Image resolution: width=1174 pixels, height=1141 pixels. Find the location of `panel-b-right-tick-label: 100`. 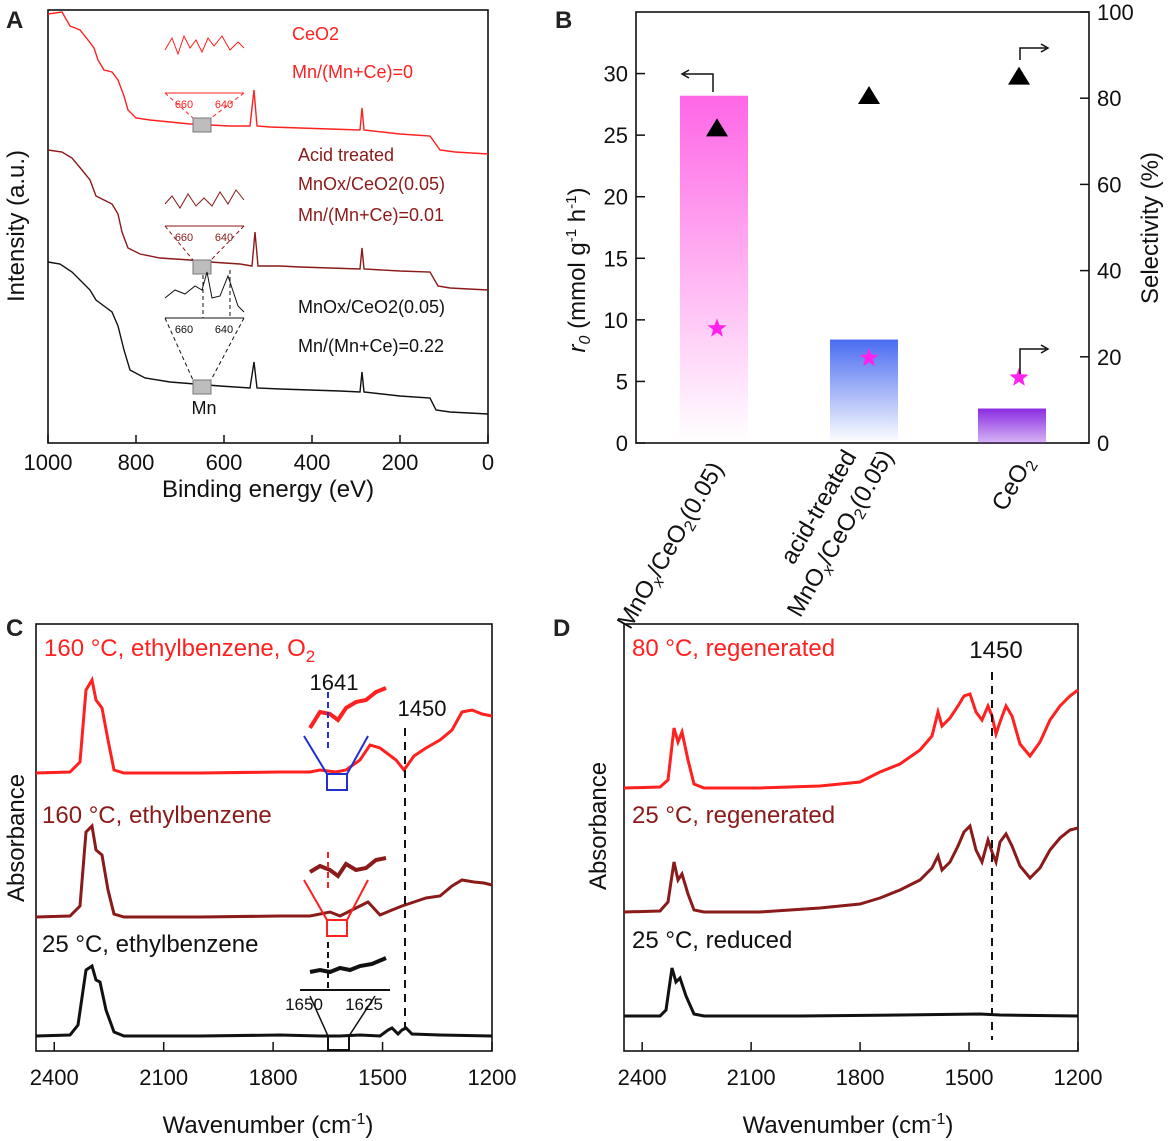

panel-b-right-tick-label: 100 is located at coordinates (1115, 12).